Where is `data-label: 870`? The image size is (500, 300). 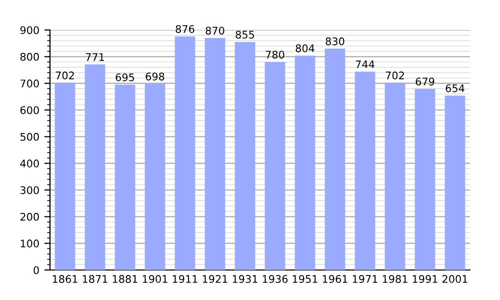 data-label: 870 is located at coordinates (215, 30).